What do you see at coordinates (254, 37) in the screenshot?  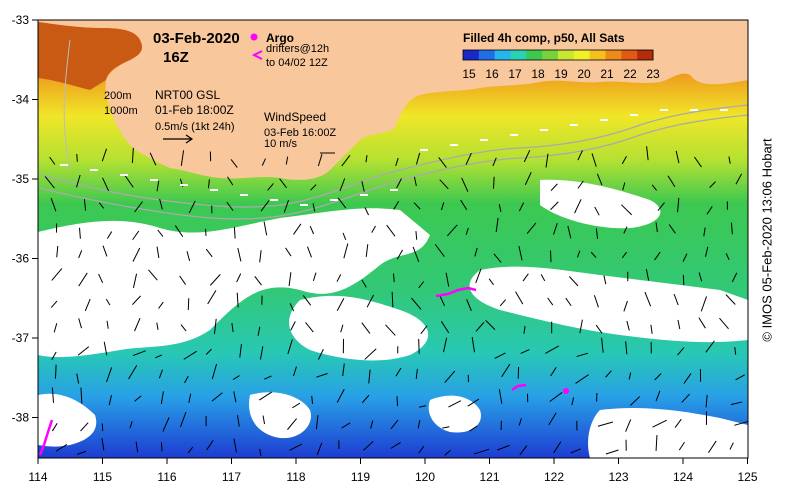 I see `argo-legend-icon` at bounding box center [254, 37].